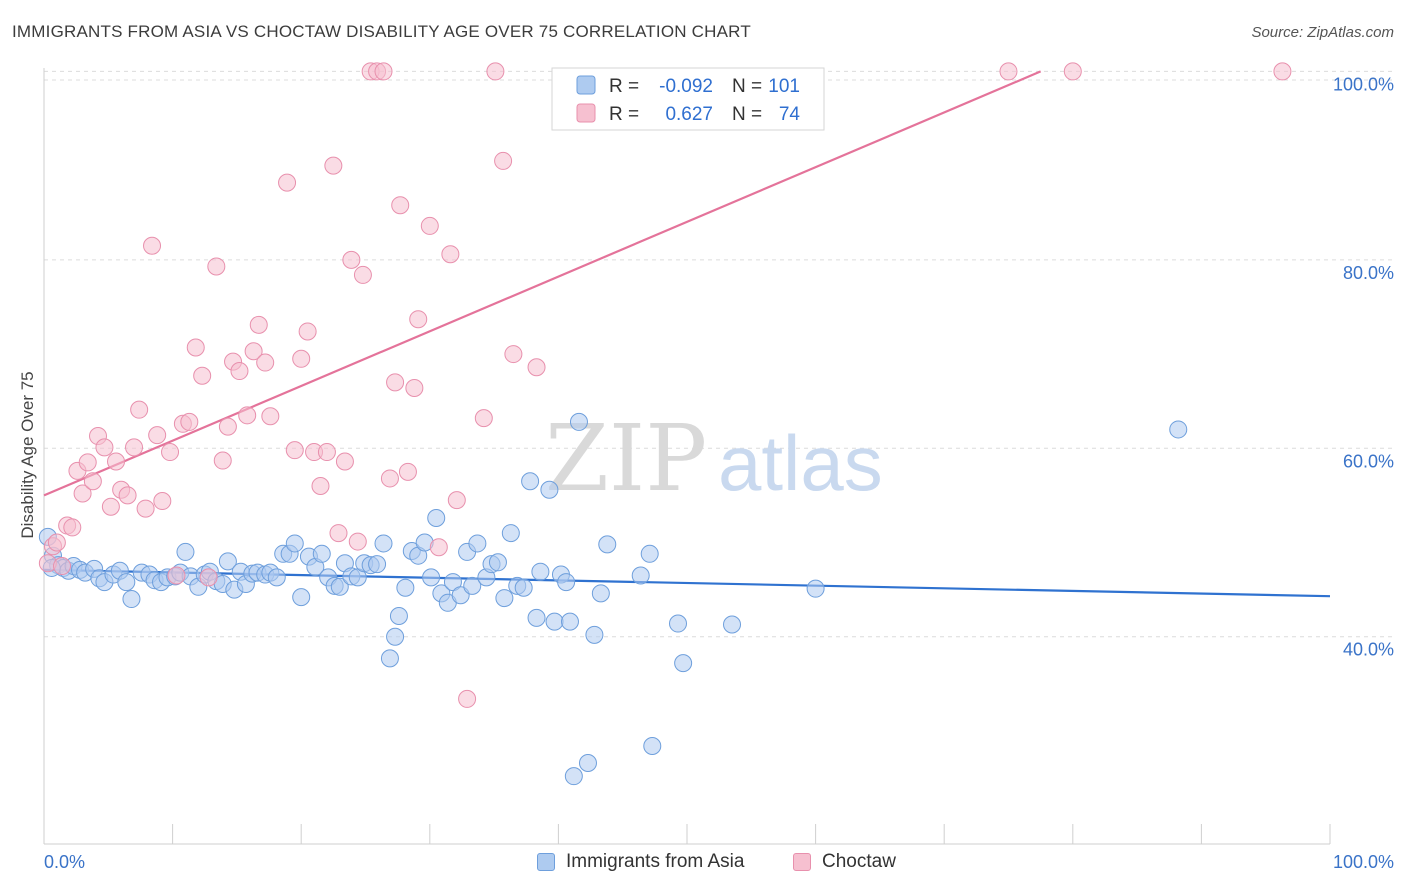 The width and height of the screenshot is (1406, 892). I want to click on y-tick-labels: 40.0% 60.0% 80.0% 100.0%, so click(1363, 366).